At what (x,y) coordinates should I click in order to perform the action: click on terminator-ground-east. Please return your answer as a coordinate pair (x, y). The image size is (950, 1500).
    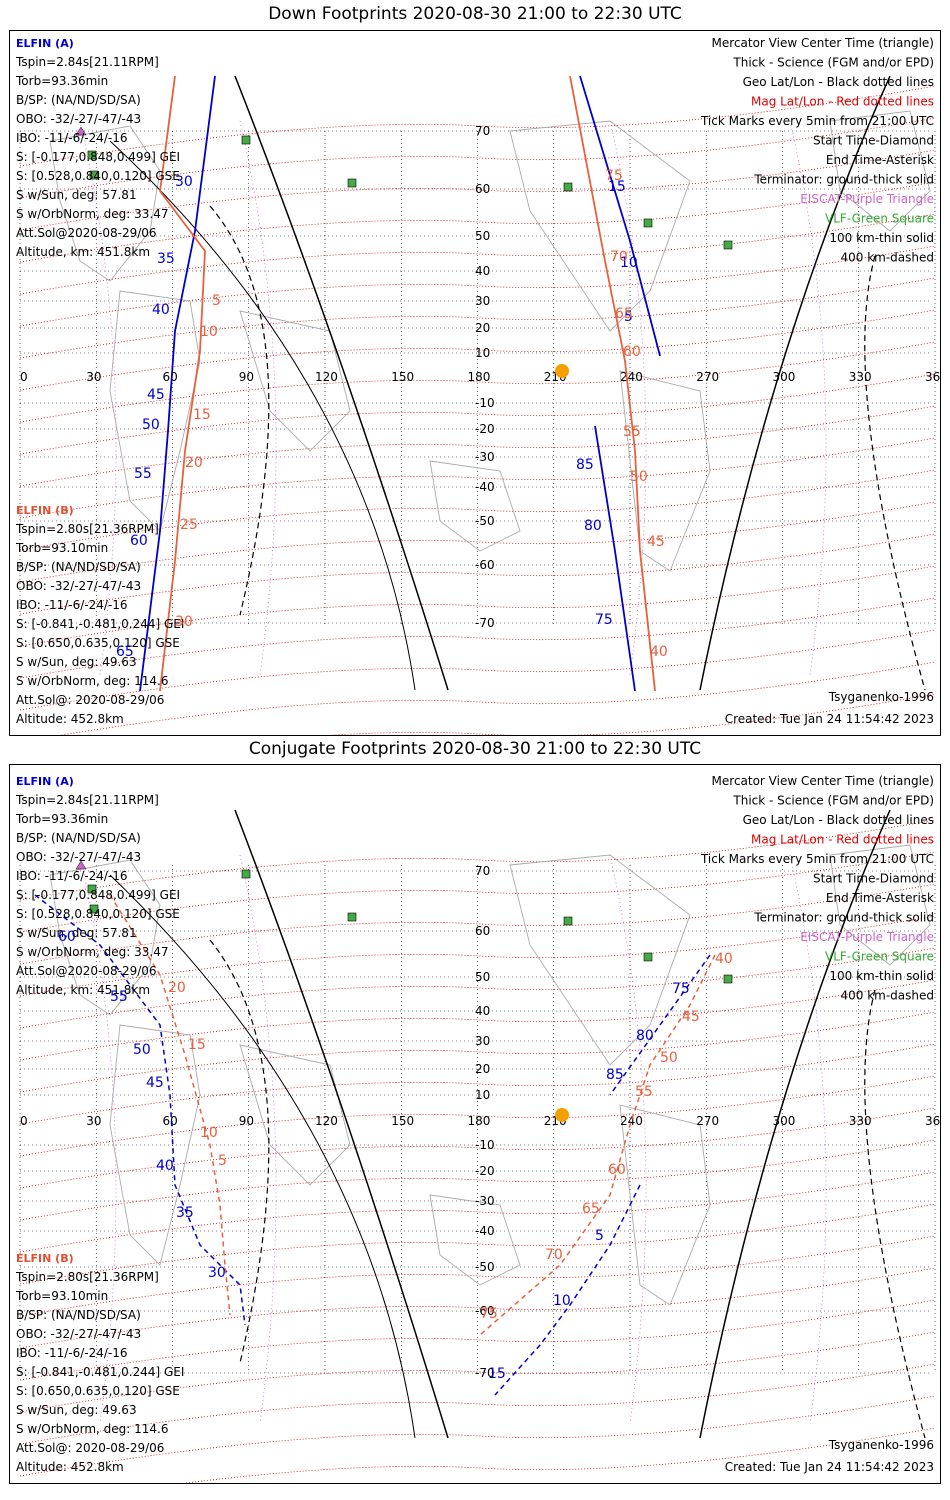
    Looking at the image, I should click on (795, 1124).